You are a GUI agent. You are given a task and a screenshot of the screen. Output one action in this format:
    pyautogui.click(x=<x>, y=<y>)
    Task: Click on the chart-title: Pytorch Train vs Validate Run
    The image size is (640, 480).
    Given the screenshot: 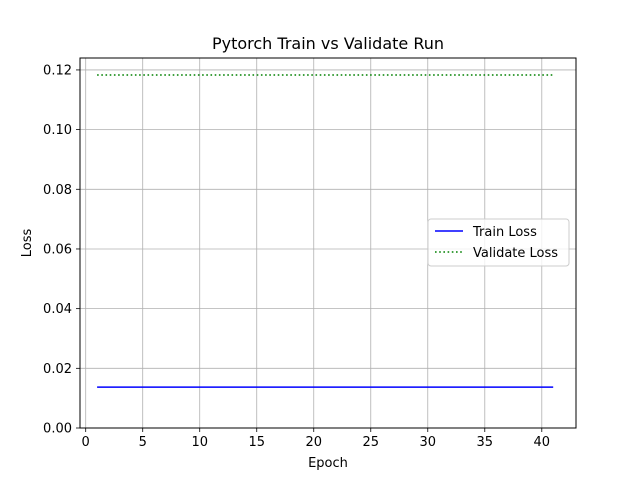 What is the action you would take?
    pyautogui.click(x=328, y=43)
    